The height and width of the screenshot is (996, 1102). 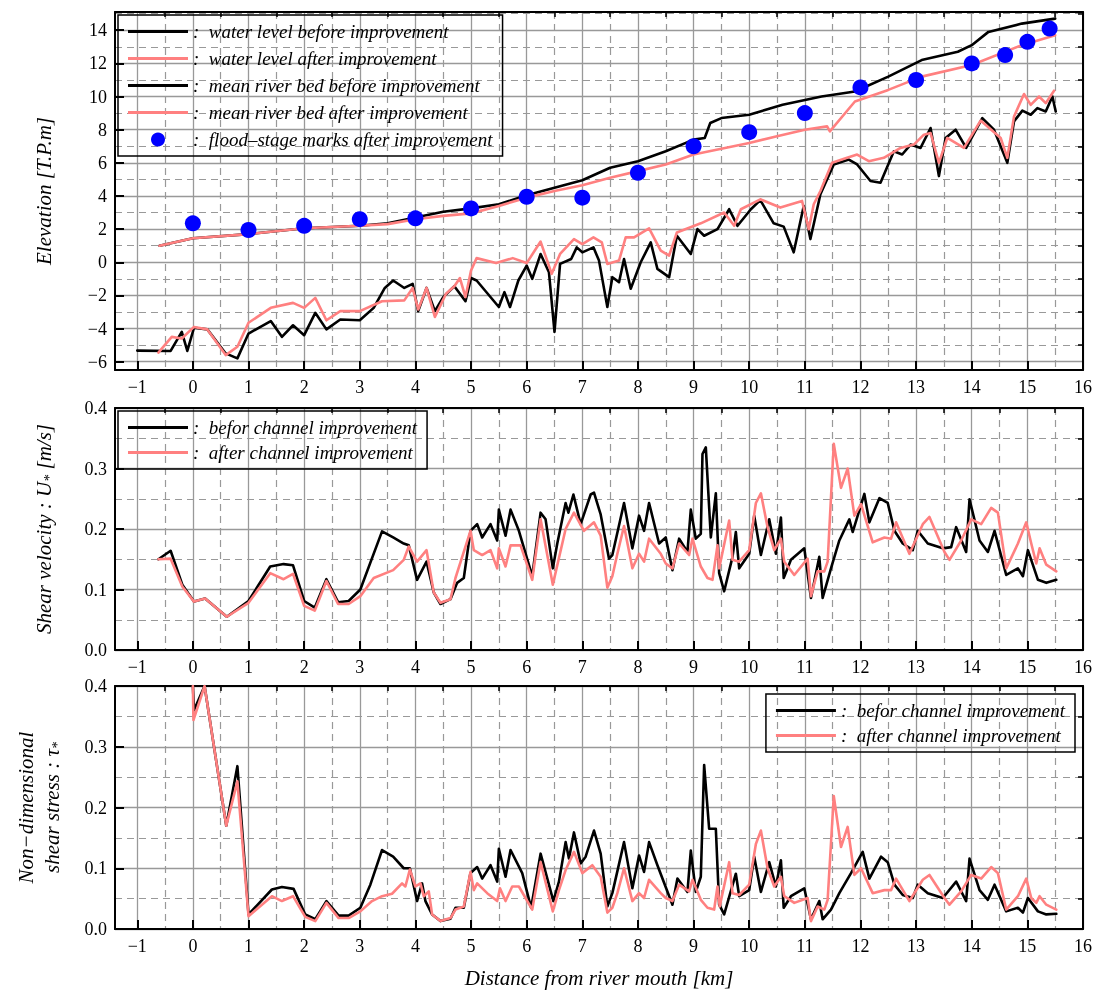 I want to click on x-axis-title: Distance from river mouth [km], so click(x=598, y=978).